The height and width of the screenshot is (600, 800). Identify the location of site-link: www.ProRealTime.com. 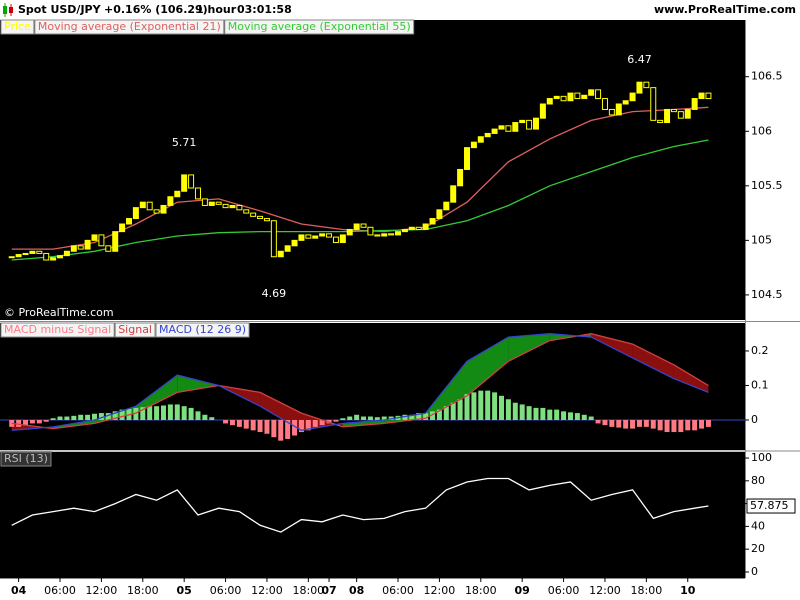
(725, 9).